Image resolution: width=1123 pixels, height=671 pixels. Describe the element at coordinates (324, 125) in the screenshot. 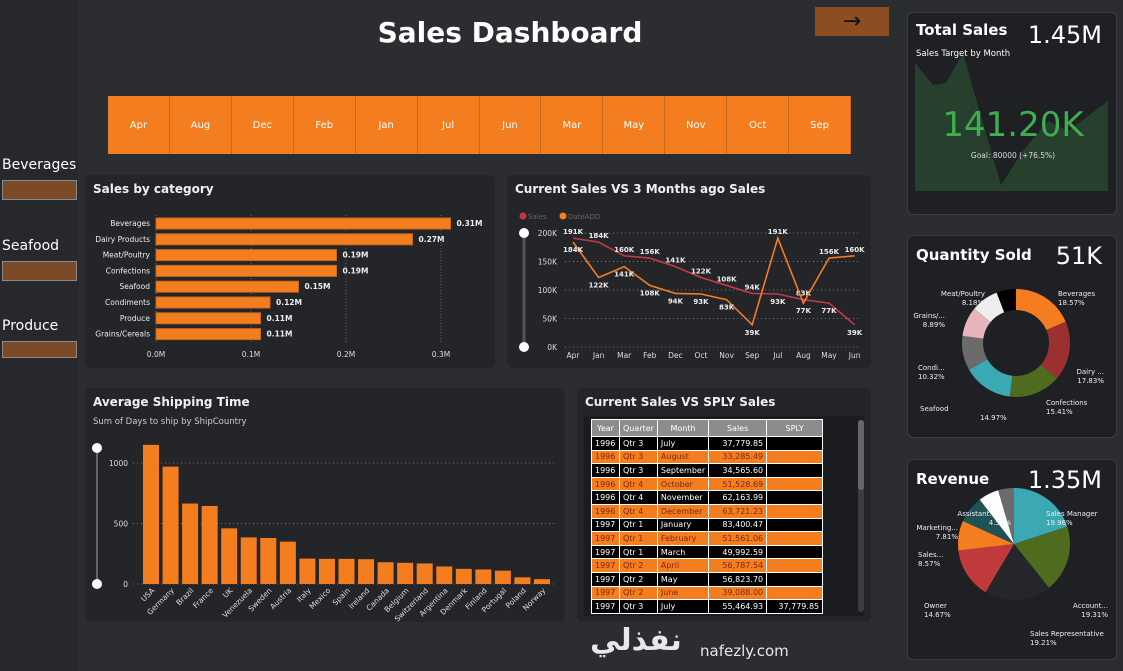

I see `month-button-feb: Feb` at that location.